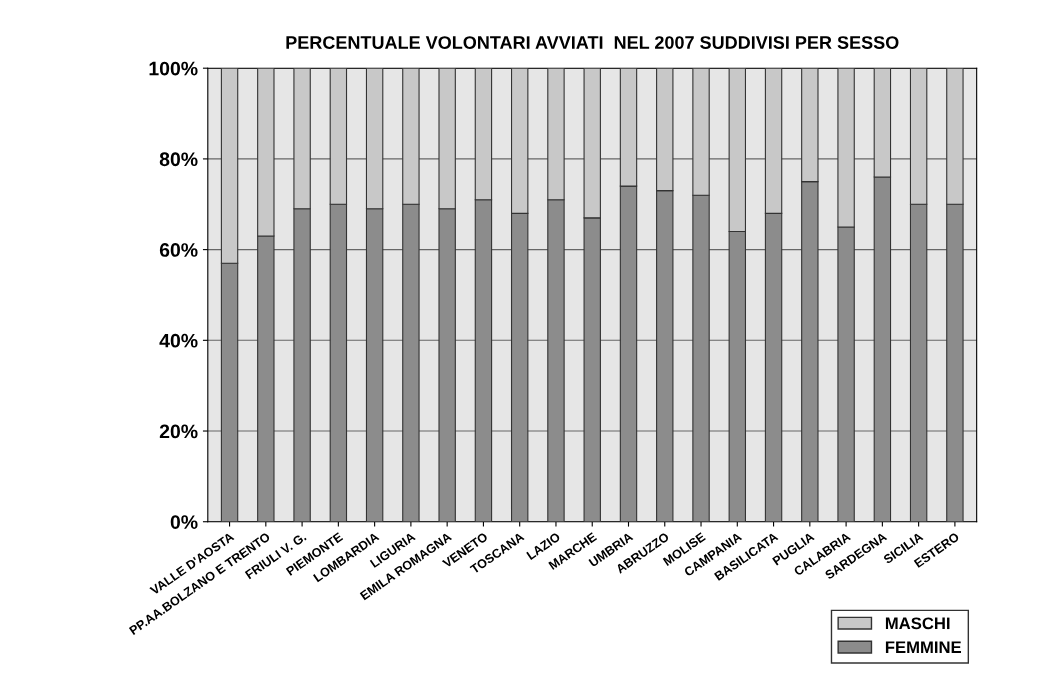 Image resolution: width=1039 pixels, height=682 pixels. Describe the element at coordinates (178, 431) in the screenshot. I see `y-tick-label: 20%` at that location.